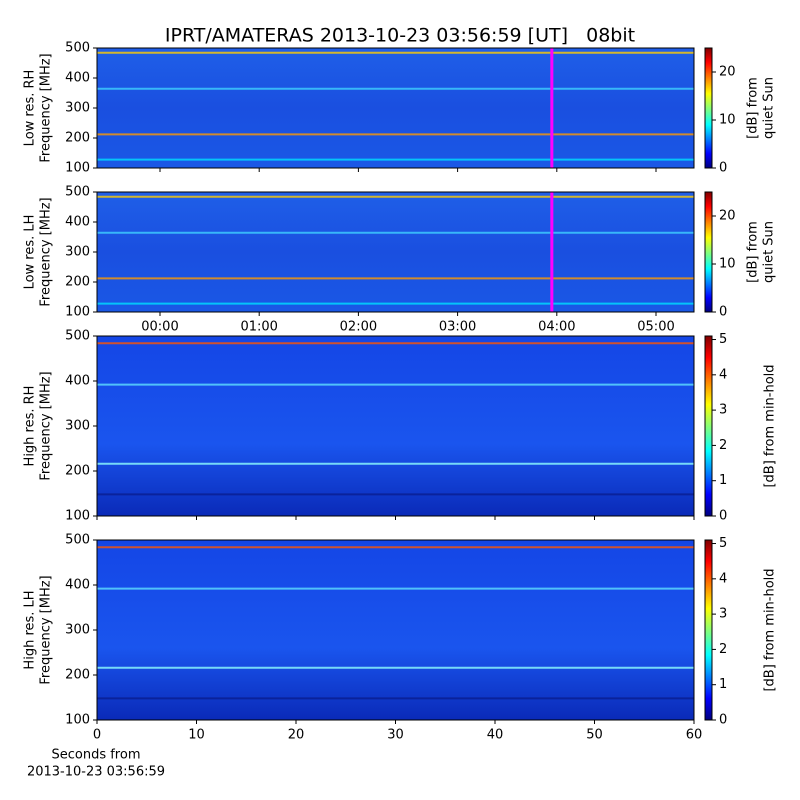 The height and width of the screenshot is (800, 800). I want to click on x-tick-label: 10, so click(196, 735).